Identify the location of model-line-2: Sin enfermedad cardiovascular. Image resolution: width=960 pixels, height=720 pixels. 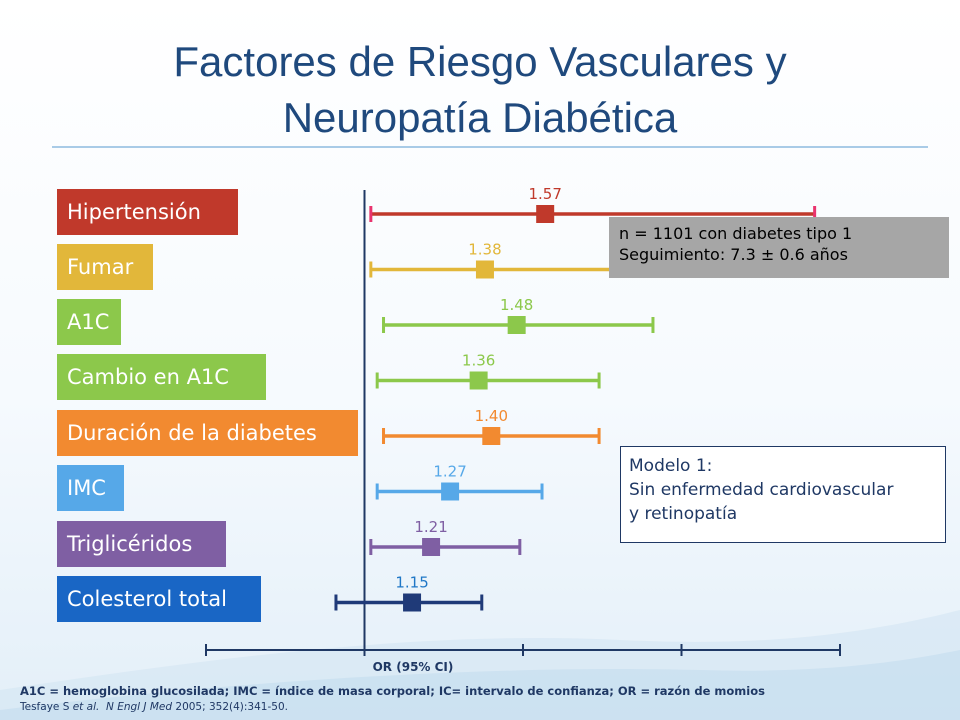
(761, 490).